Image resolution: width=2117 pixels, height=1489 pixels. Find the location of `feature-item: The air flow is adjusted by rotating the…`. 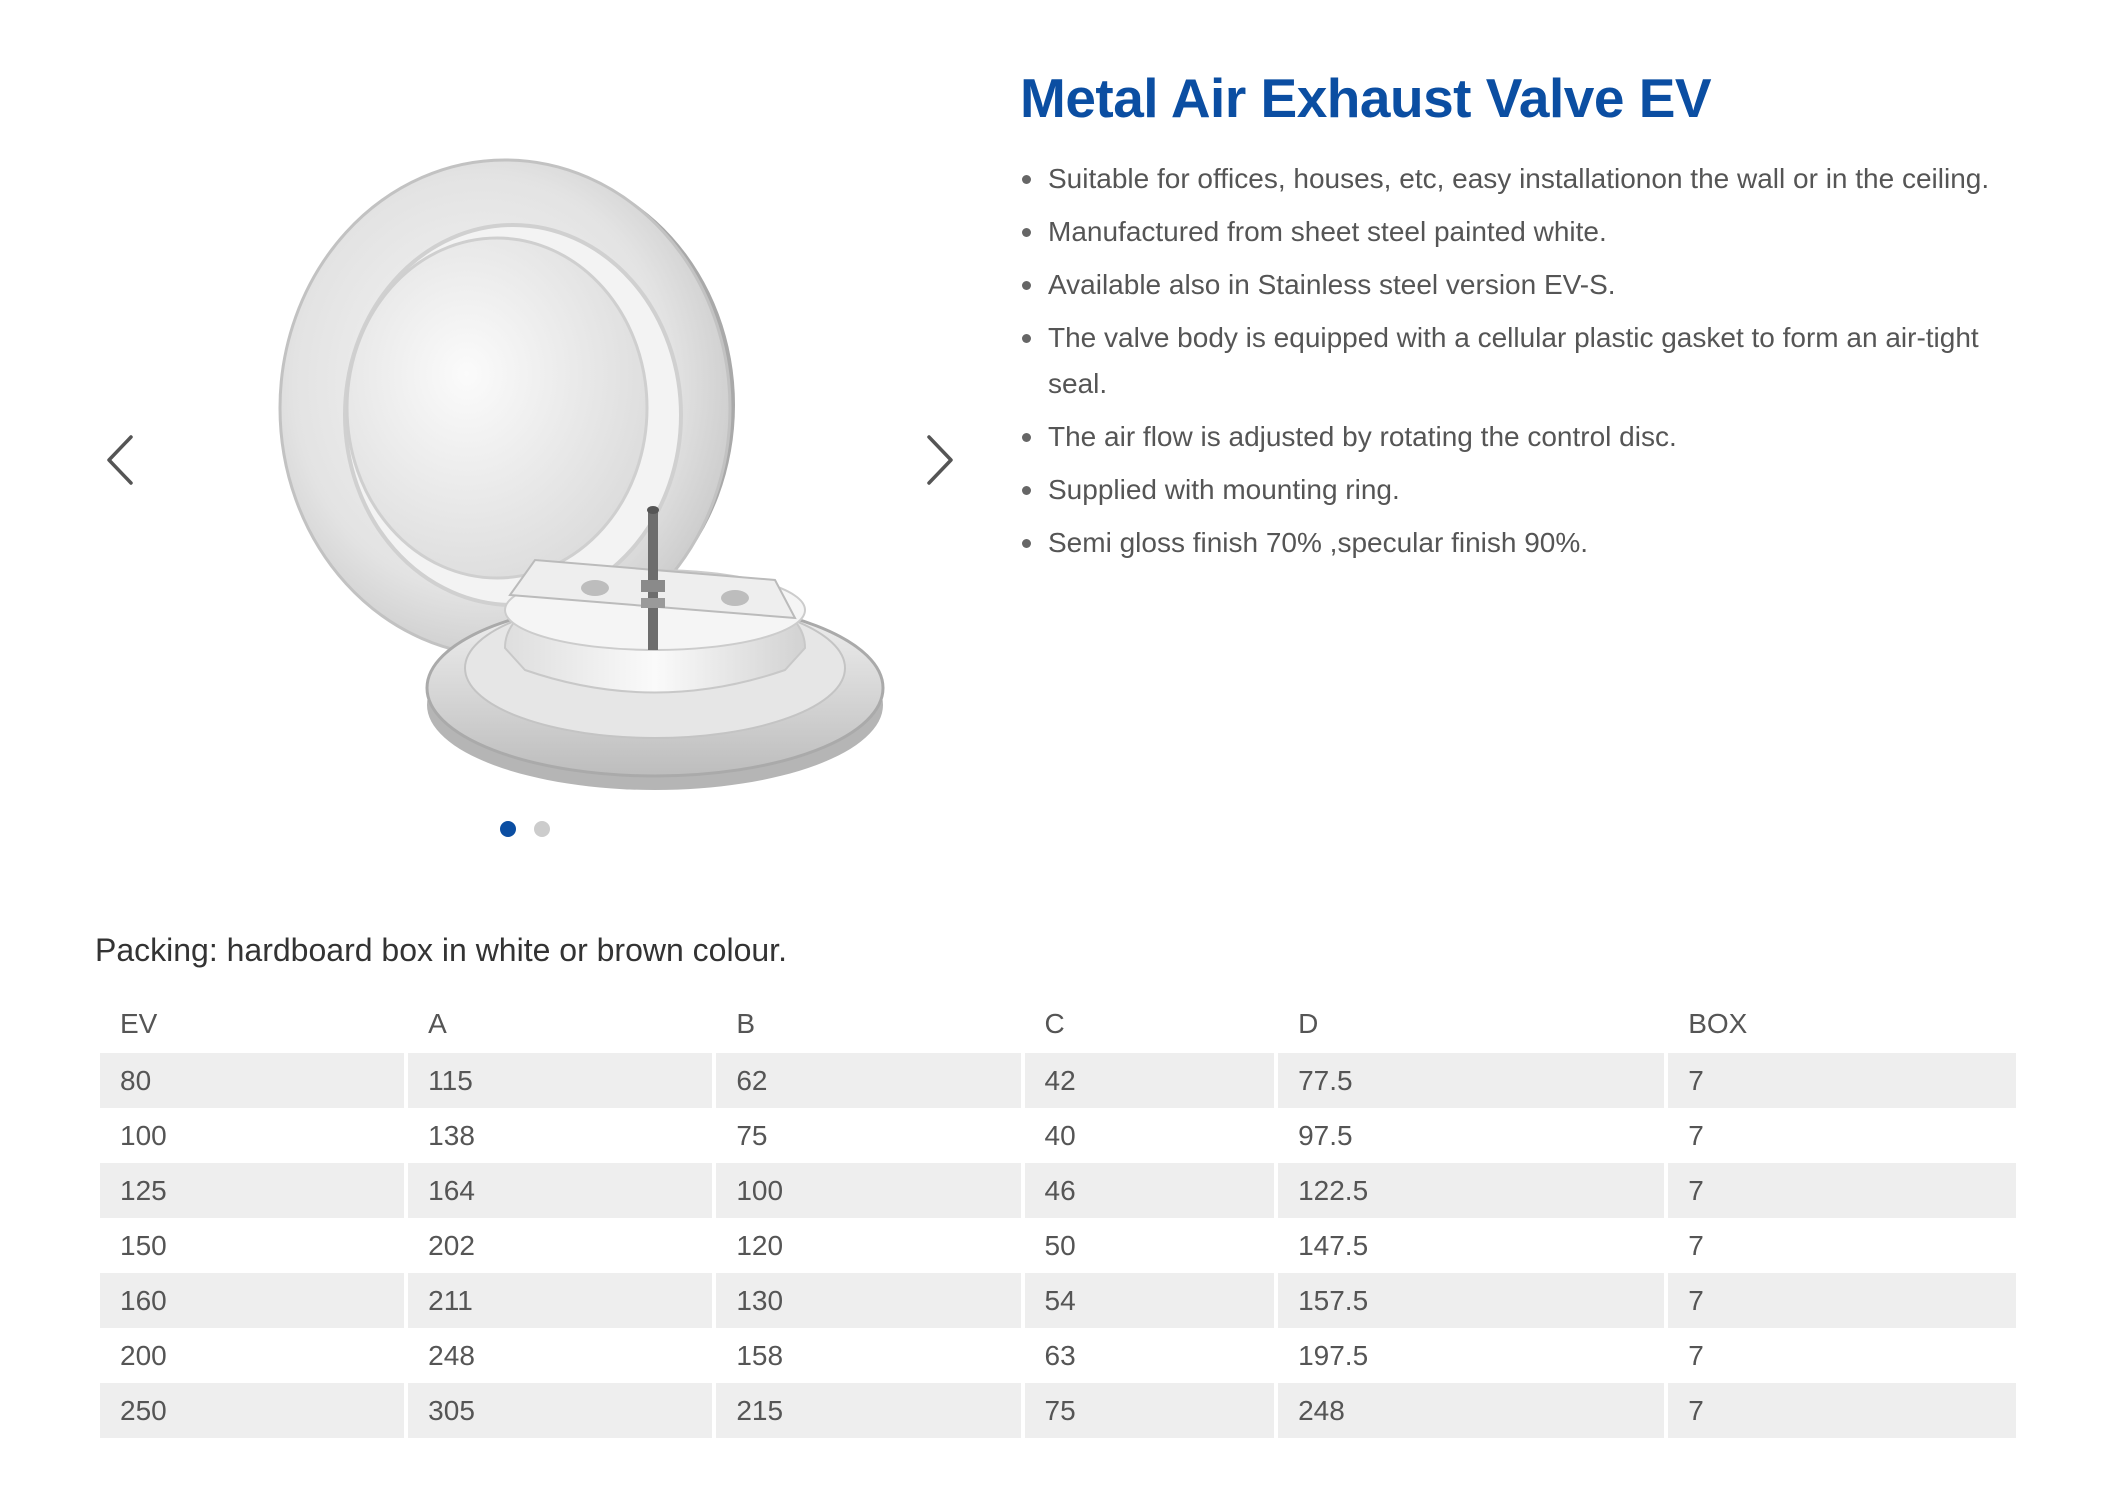

feature-item: The air flow is adjusted by rotating the… is located at coordinates (1520, 437).